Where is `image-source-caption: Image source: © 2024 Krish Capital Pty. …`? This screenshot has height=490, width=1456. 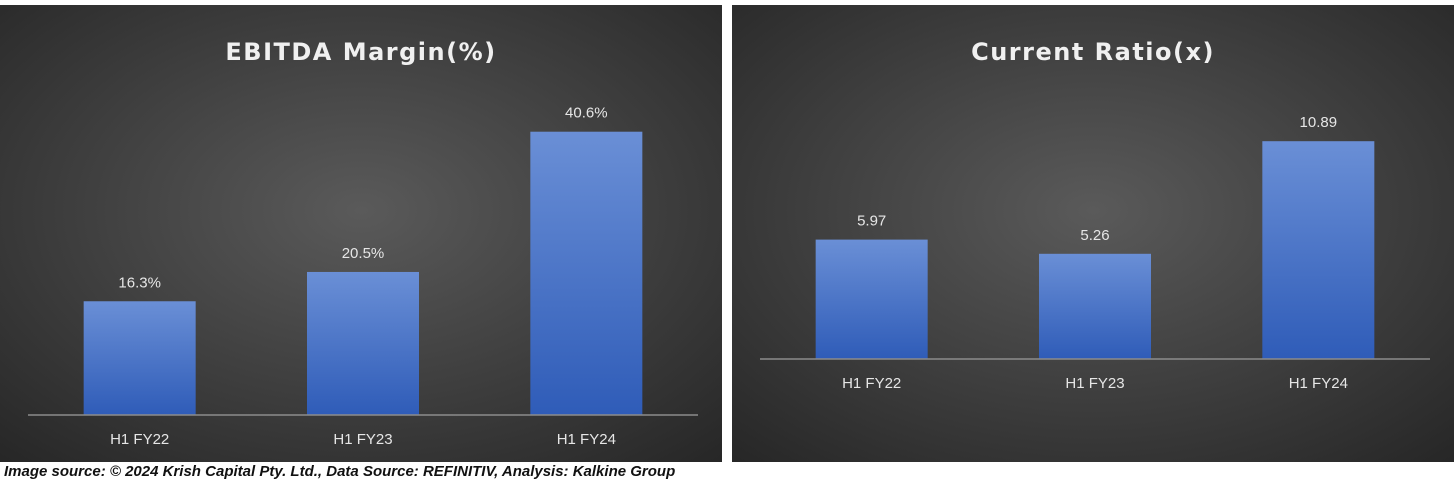 image-source-caption: Image source: © 2024 Krish Capital Pty. … is located at coordinates (340, 471).